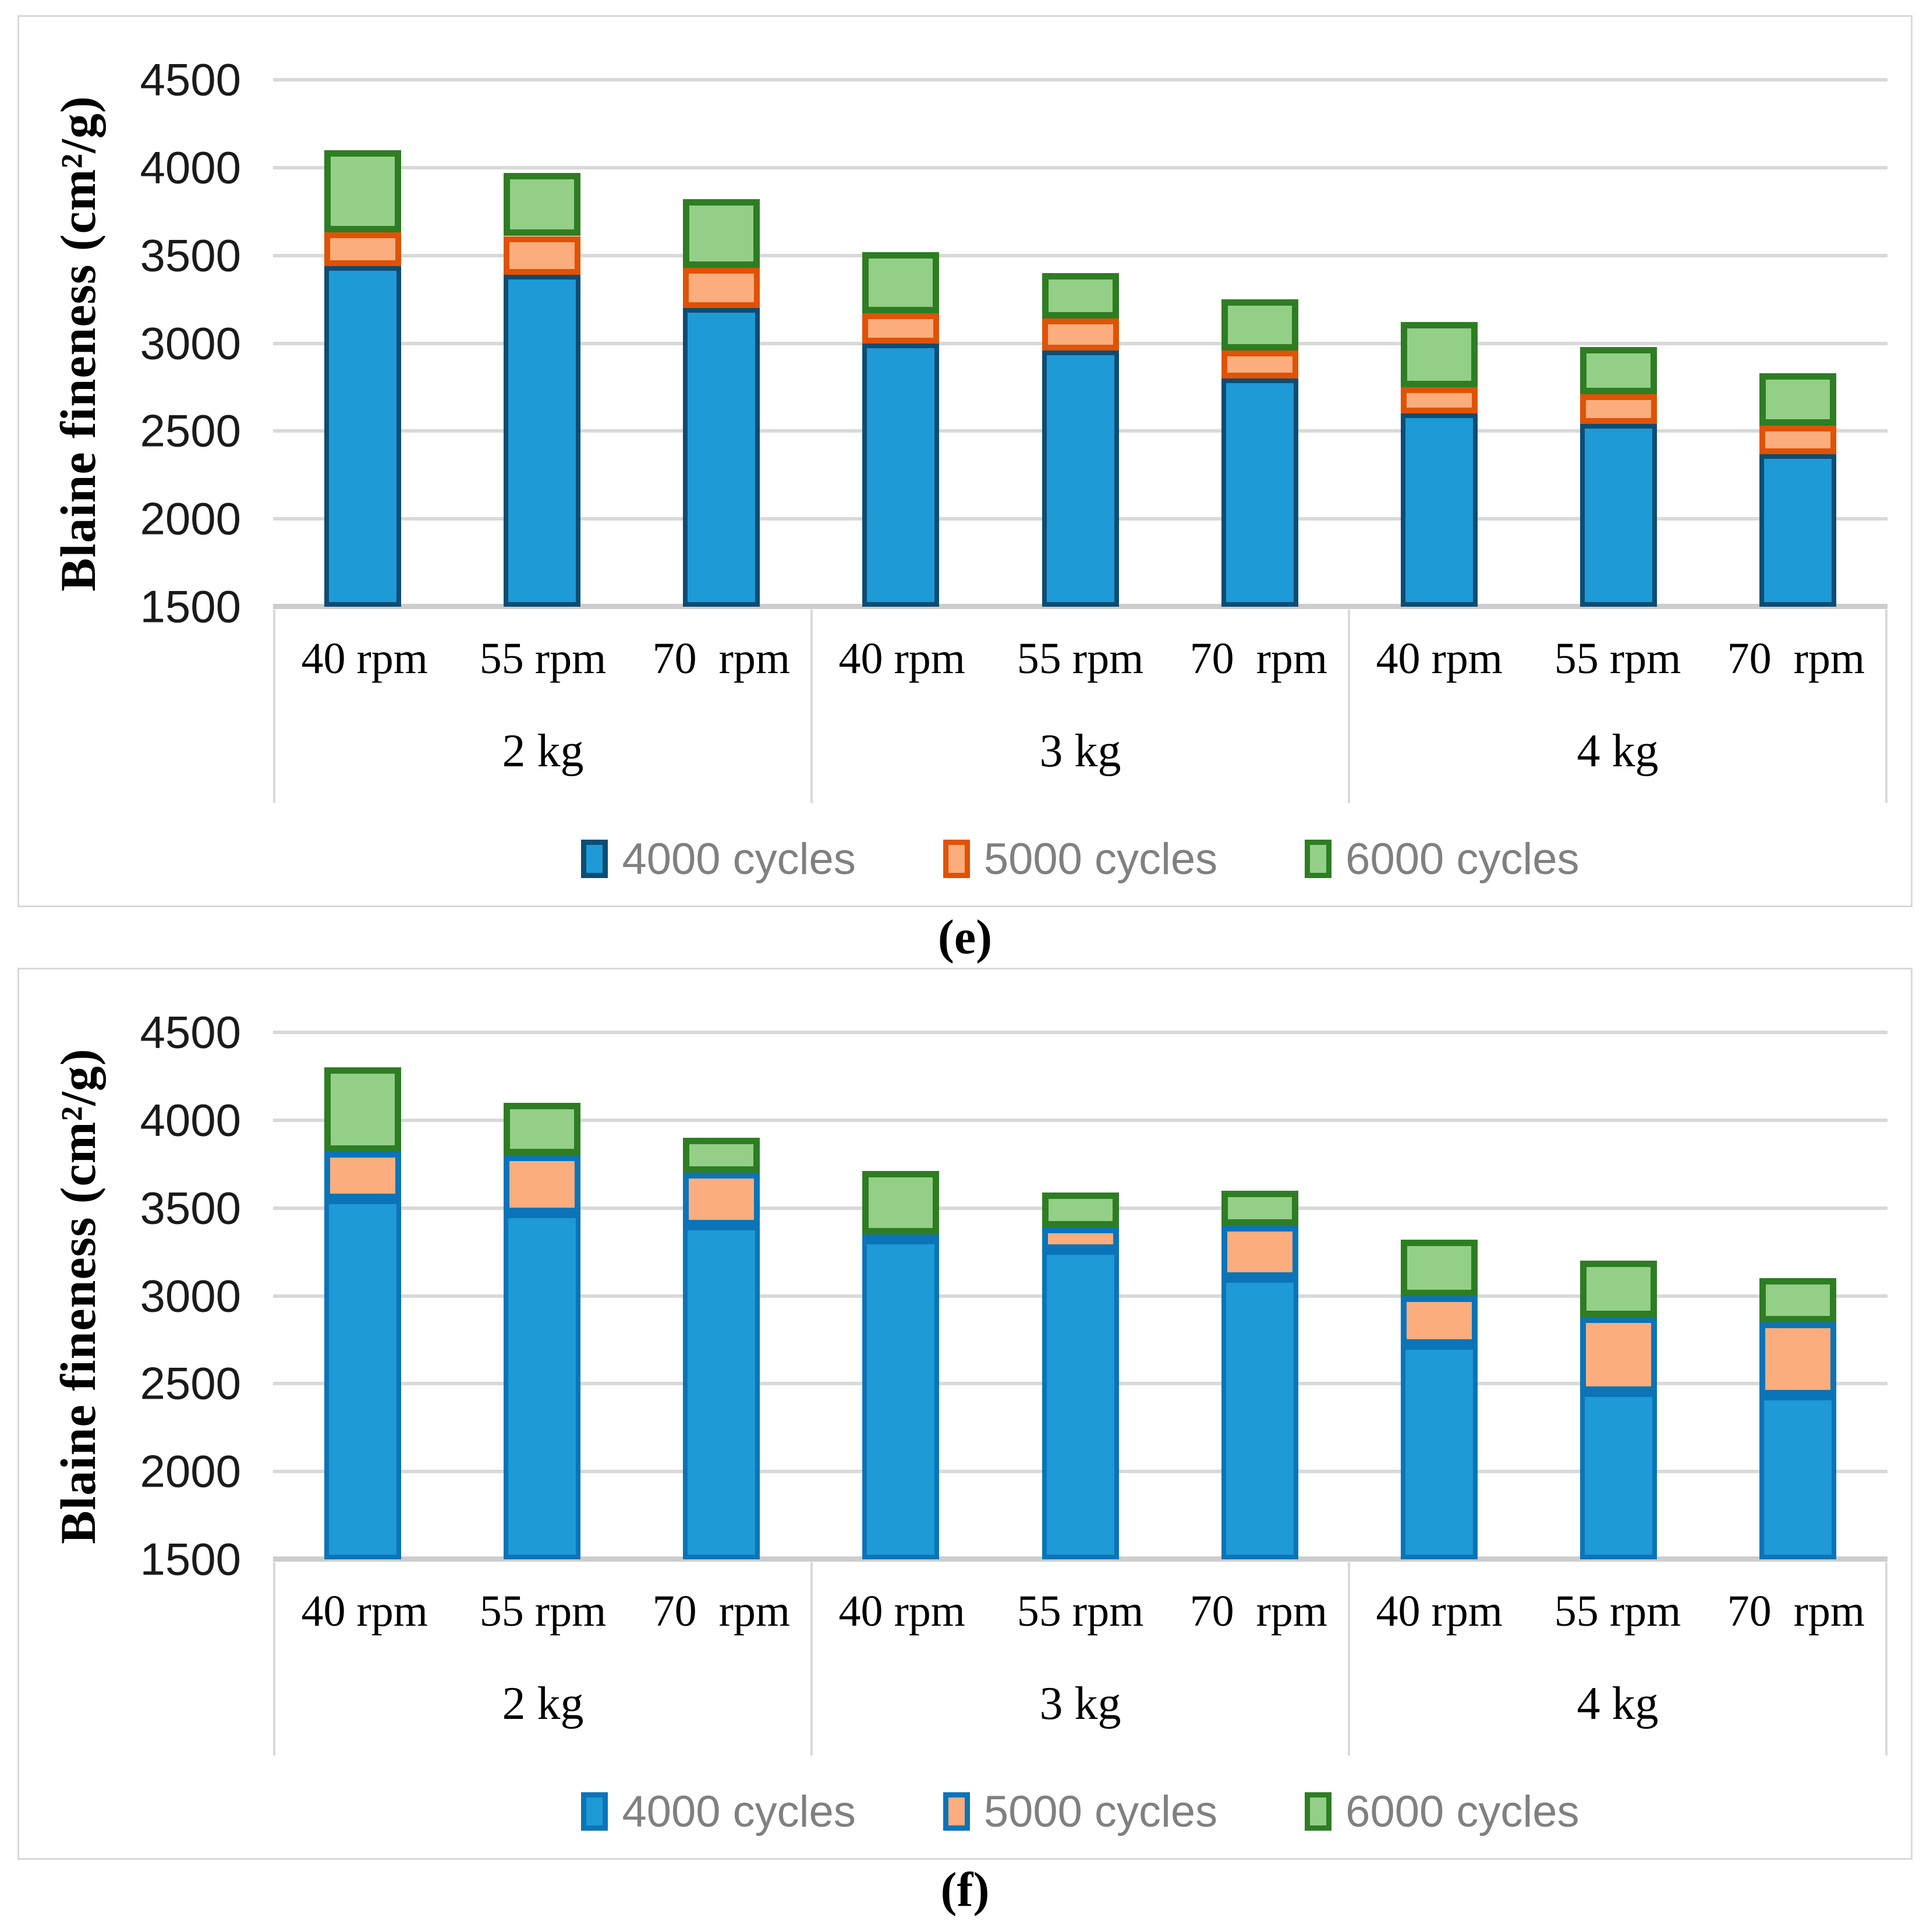  I want to click on y-axis-title: Blaine fineness (cm²/g), so click(78, 343).